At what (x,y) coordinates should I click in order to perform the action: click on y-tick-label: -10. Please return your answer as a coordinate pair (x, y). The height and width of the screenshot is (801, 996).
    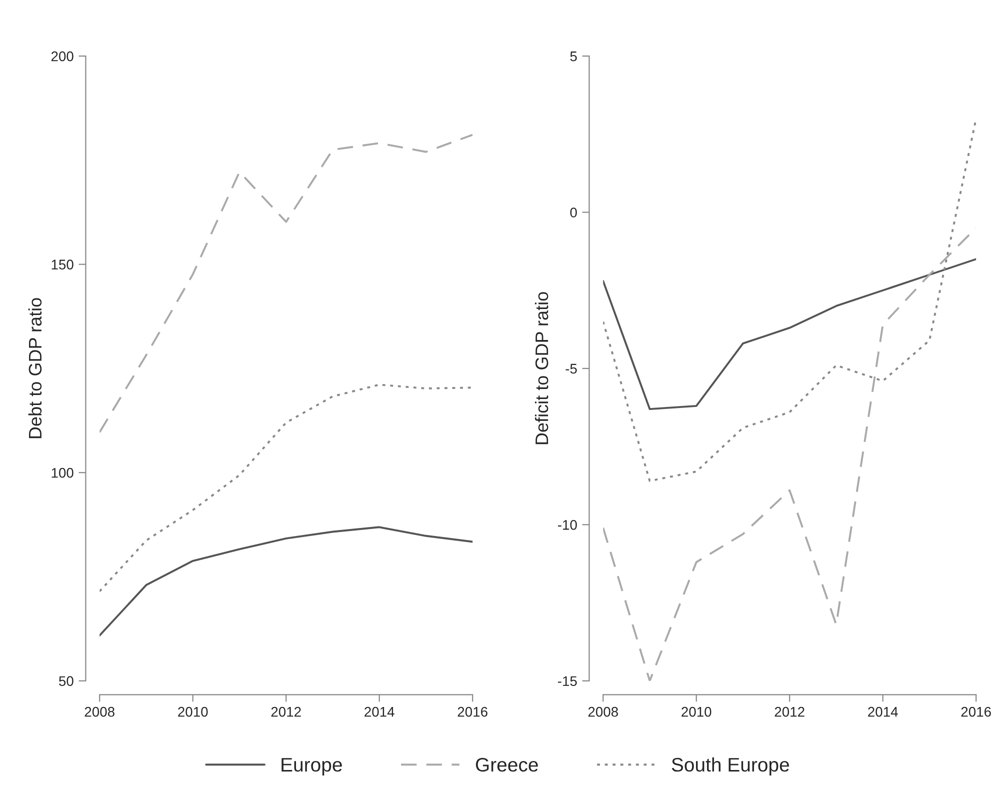
    Looking at the image, I should click on (567, 525).